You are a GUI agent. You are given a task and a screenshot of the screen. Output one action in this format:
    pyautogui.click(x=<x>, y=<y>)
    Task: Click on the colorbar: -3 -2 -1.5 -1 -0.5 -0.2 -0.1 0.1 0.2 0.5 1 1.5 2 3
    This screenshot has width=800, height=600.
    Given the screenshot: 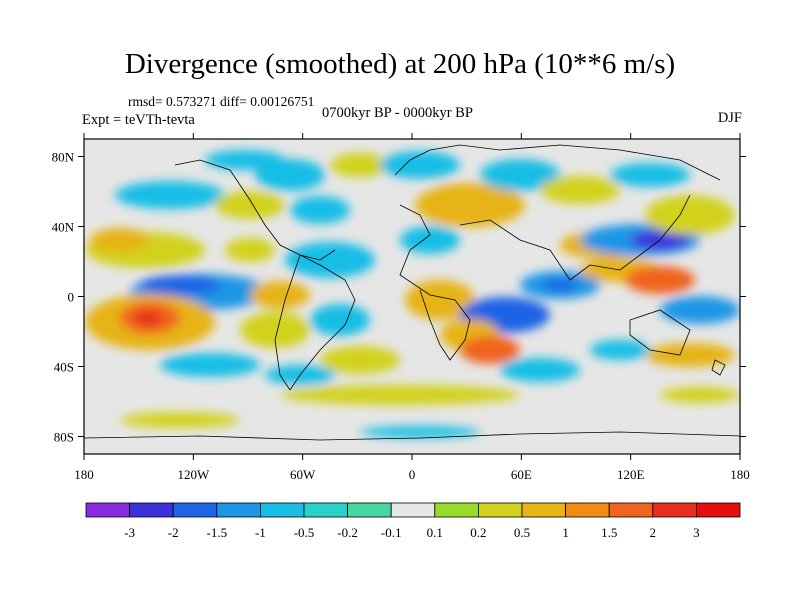 What is the action you would take?
    pyautogui.click(x=413, y=521)
    